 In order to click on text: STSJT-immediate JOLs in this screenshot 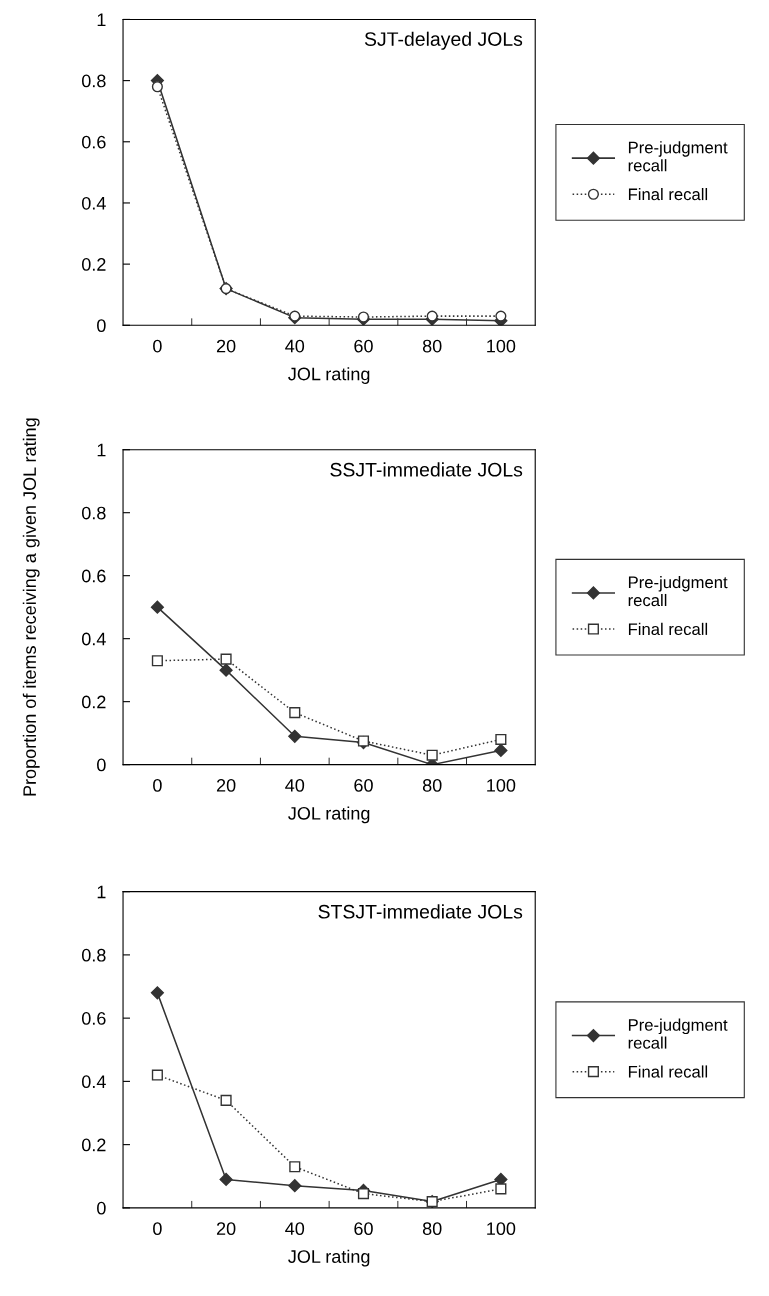, I will do `click(420, 911)`.